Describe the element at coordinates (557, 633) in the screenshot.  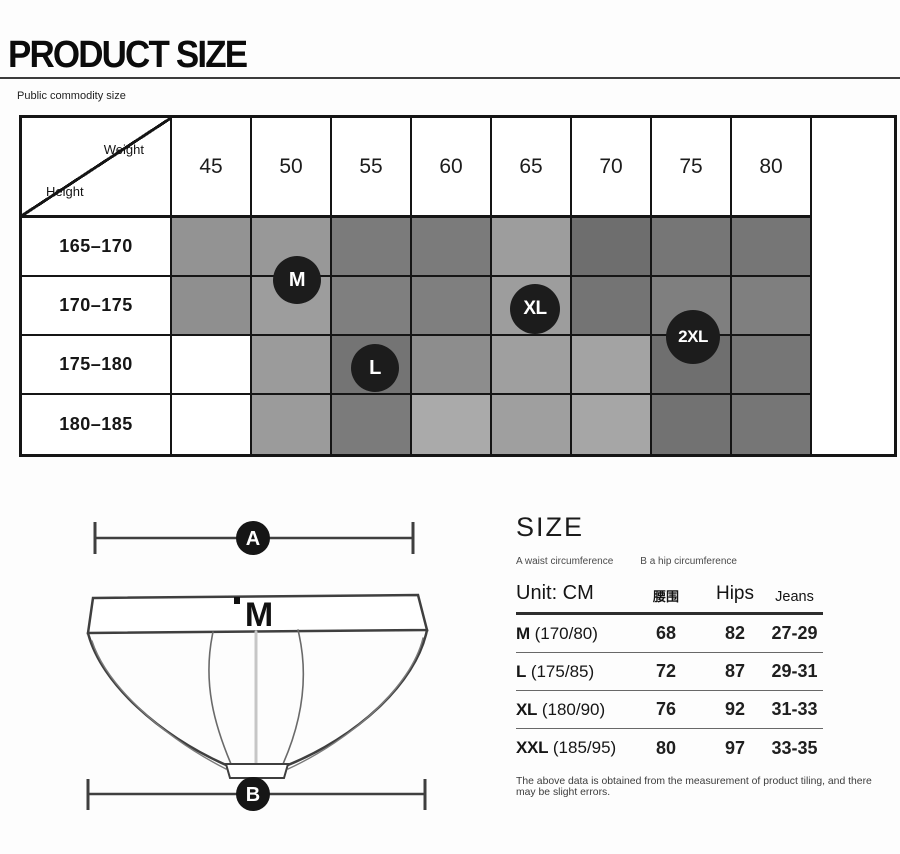
I see `size-row-label: M (170/80)` at that location.